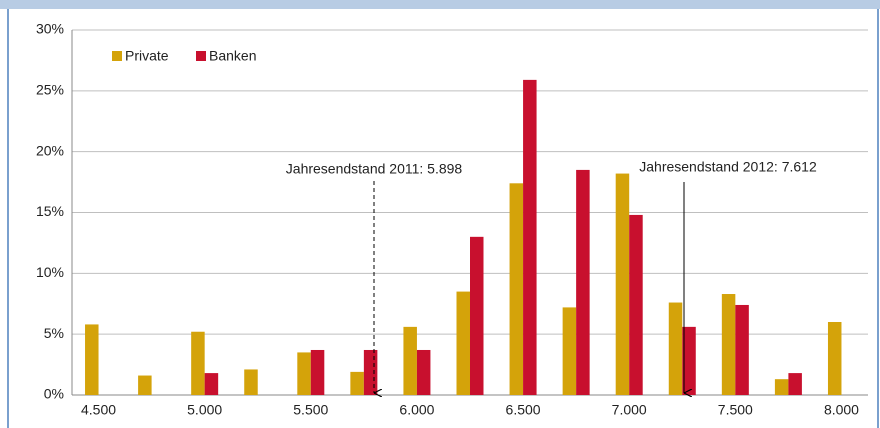 This screenshot has height=428, width=880. Describe the element at coordinates (147, 56) in the screenshot. I see `legend-label: Private` at that location.